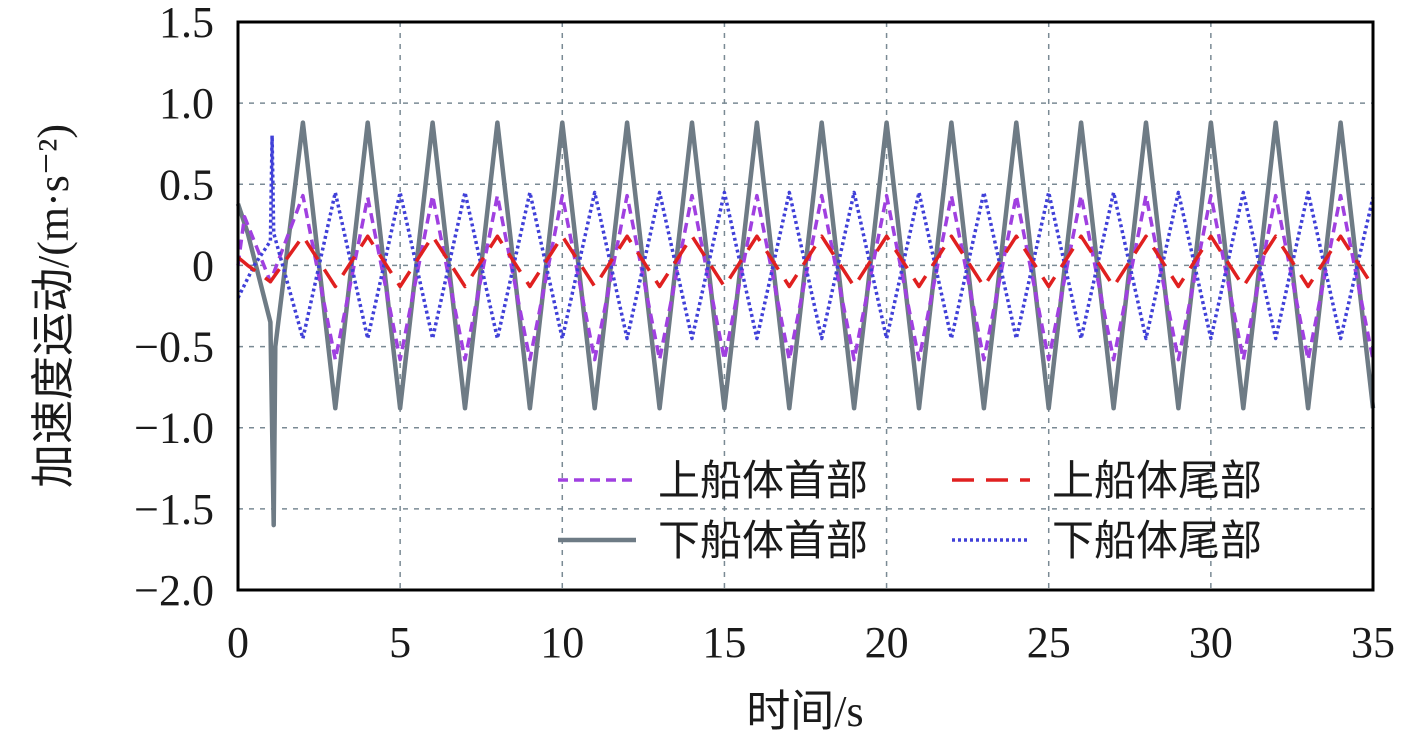 The height and width of the screenshot is (739, 1417). Describe the element at coordinates (238, 642) in the screenshot. I see `x-tick-label: 0` at that location.